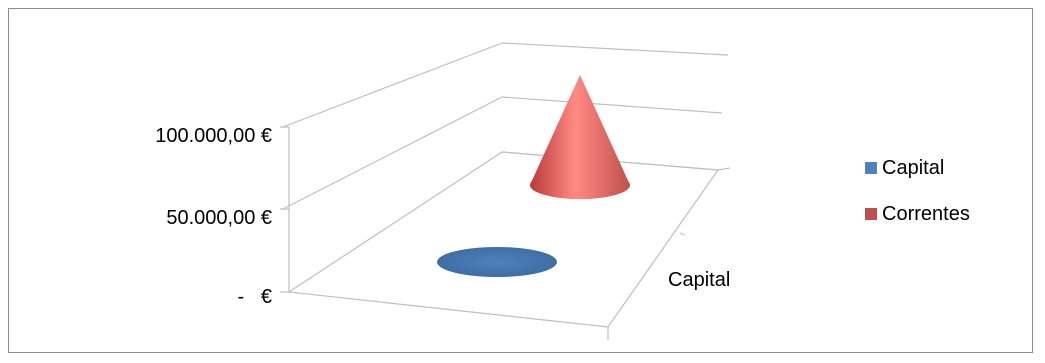 Image resolution: width=1045 pixels, height=363 pixels. What do you see at coordinates (213, 136) in the screenshot?
I see `y-tick-label-top: 100.000,00 €` at bounding box center [213, 136].